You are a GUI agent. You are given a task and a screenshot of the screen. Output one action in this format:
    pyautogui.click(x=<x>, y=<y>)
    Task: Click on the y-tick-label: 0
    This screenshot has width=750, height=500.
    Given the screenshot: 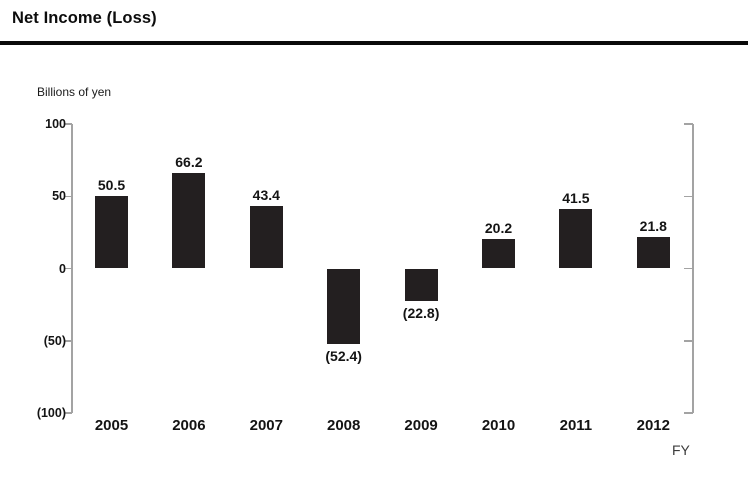 What is the action you would take?
    pyautogui.click(x=62, y=268)
    